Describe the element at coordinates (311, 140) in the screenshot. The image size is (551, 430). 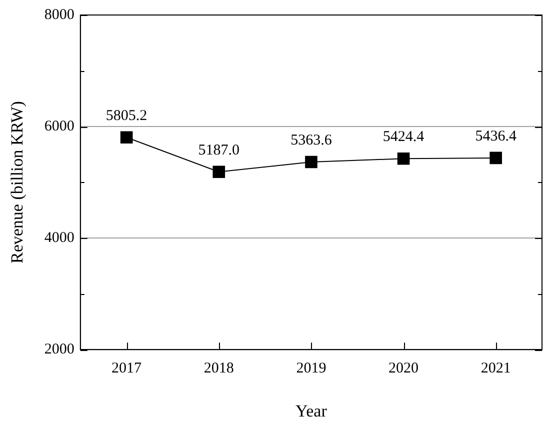
I see `data-label: 5363.6` at that location.